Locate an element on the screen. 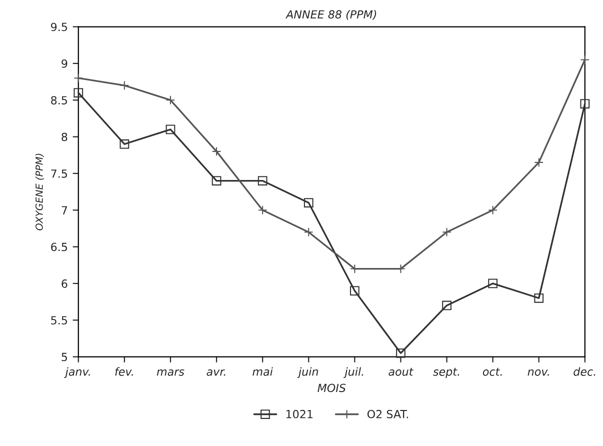  legend-label: 1021 is located at coordinates (299, 414).